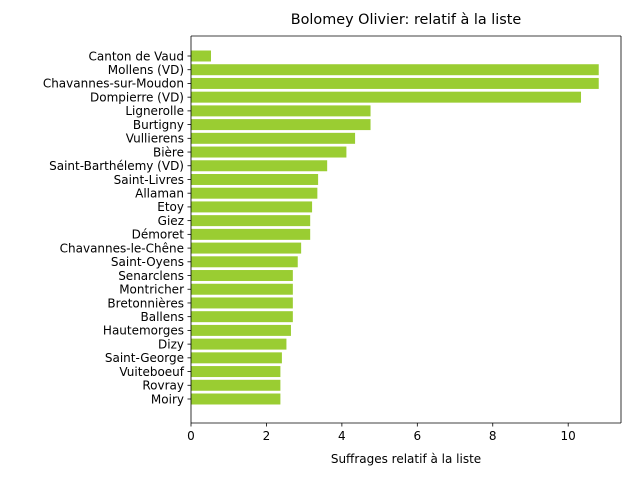  Describe the element at coordinates (568, 436) in the screenshot. I see `x-tick-label: 10` at that location.